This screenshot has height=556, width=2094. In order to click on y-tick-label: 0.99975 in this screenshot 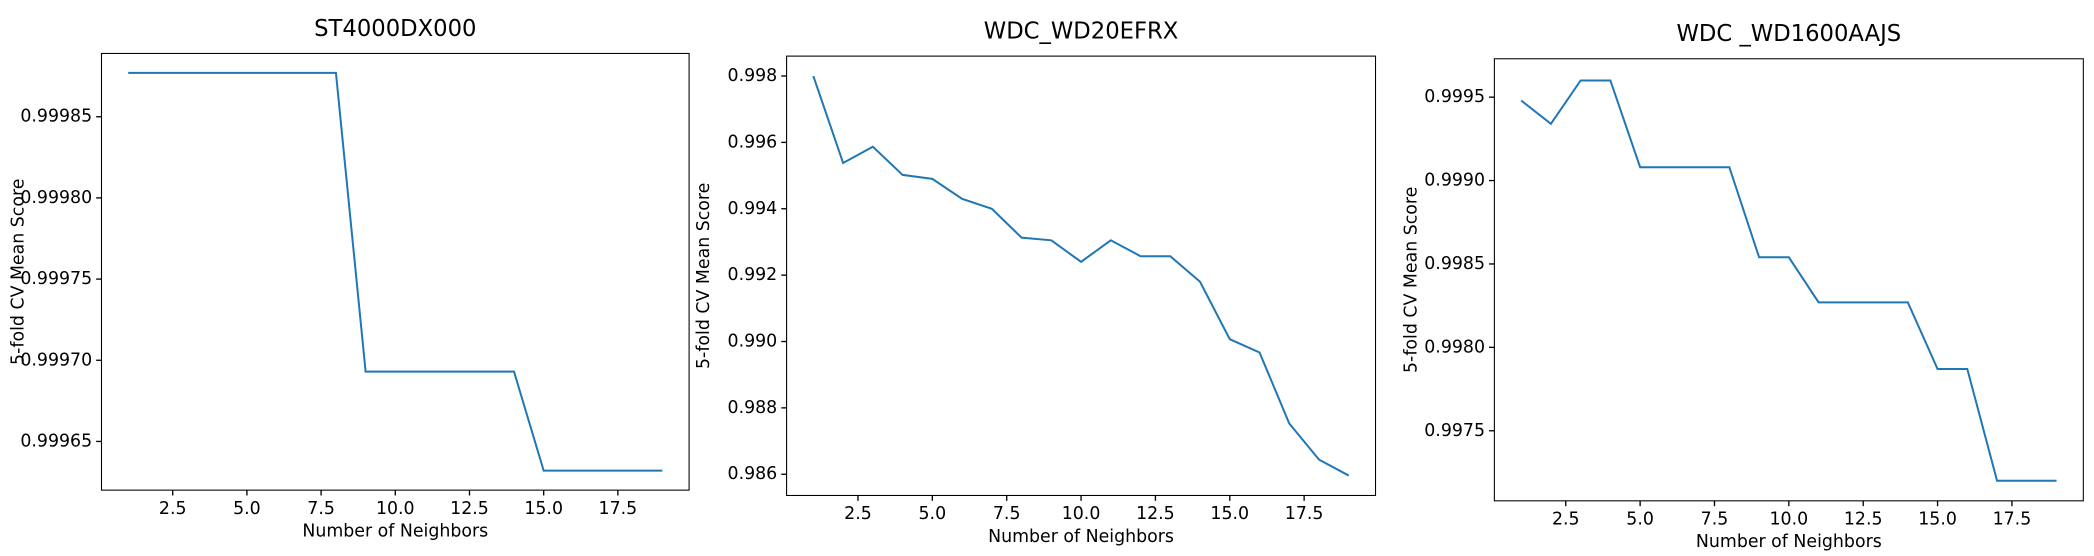, I will do `click(56, 279)`.